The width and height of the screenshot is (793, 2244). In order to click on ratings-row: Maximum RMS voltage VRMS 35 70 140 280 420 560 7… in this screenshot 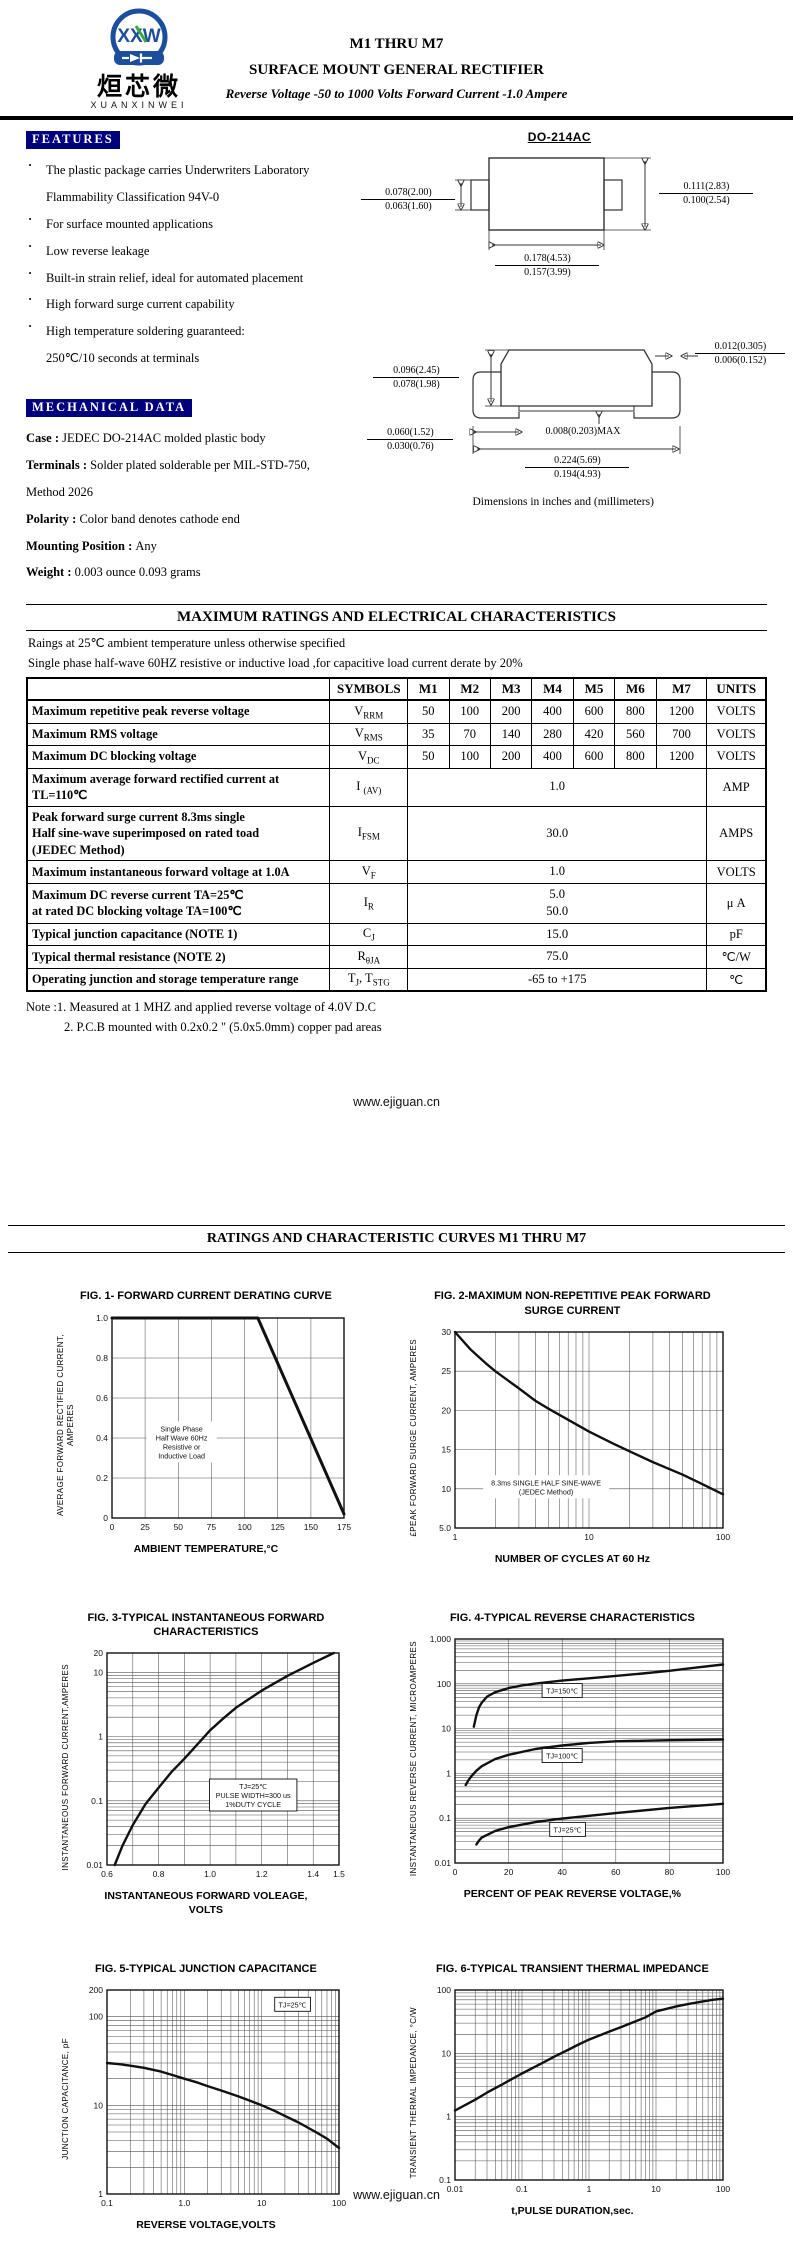, I will do `click(396, 734)`.